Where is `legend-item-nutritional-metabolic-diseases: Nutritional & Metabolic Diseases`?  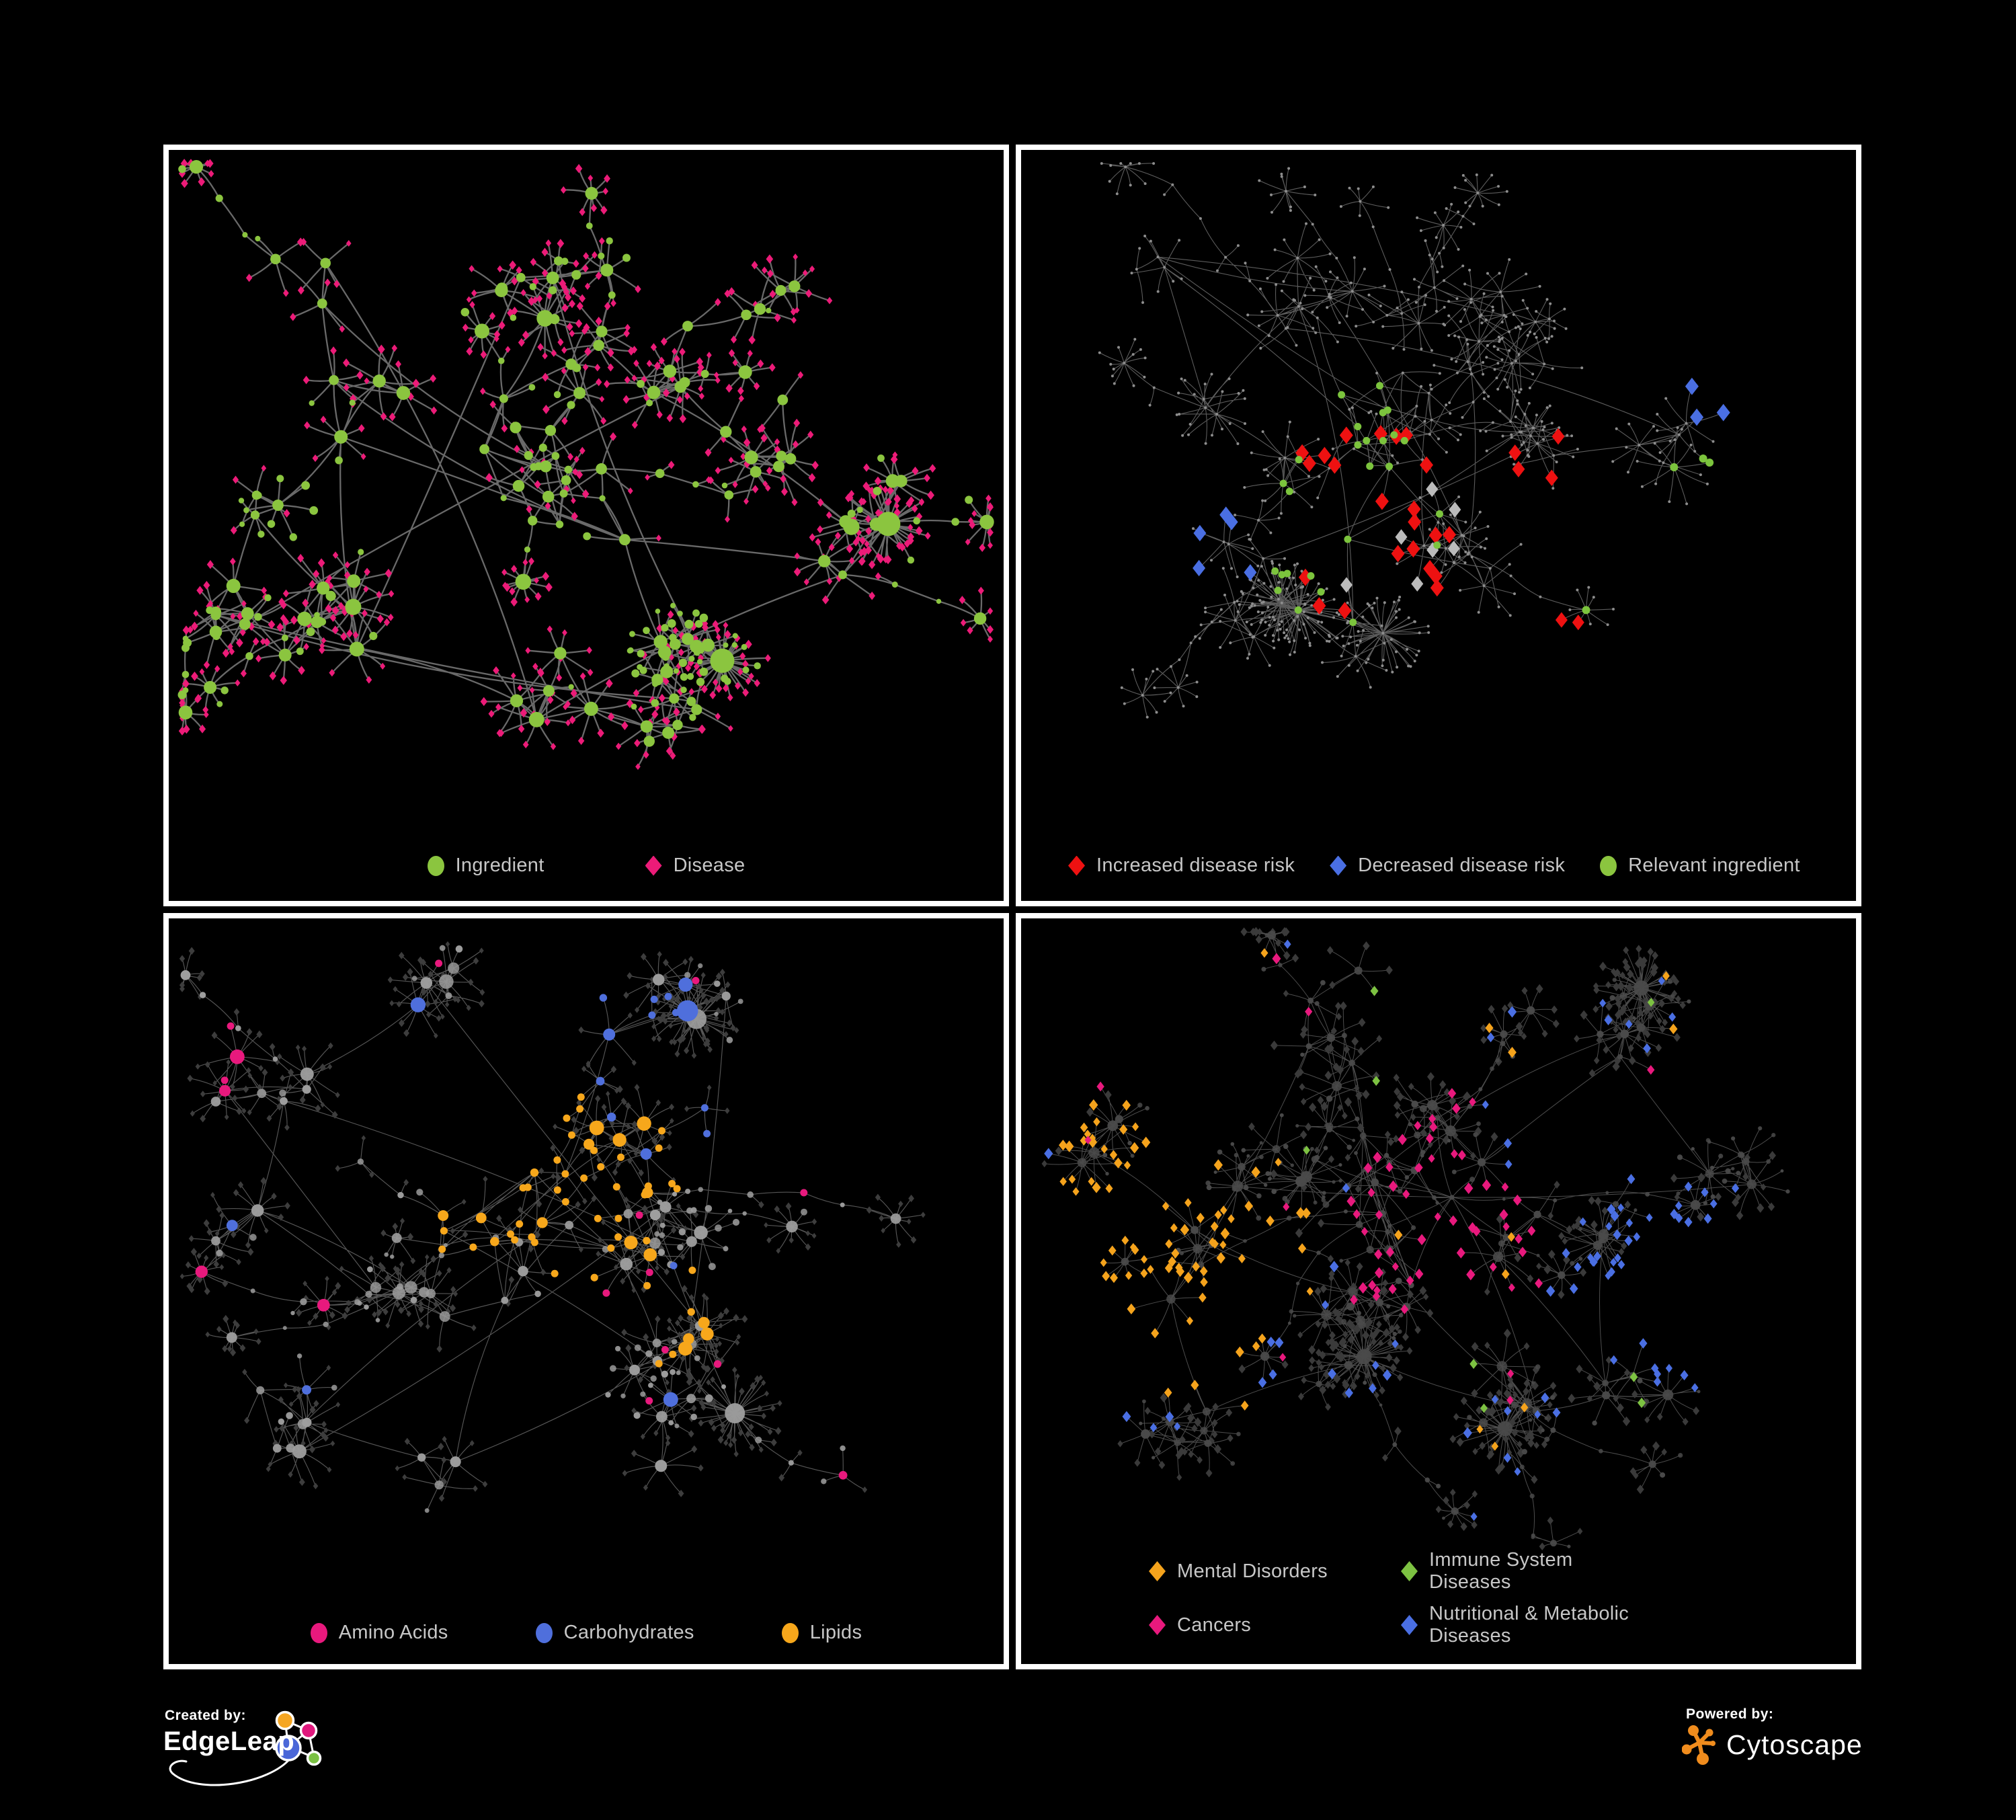 legend-item-nutritional-metabolic-diseases: Nutritional & Metabolic Diseases is located at coordinates (1527, 1625).